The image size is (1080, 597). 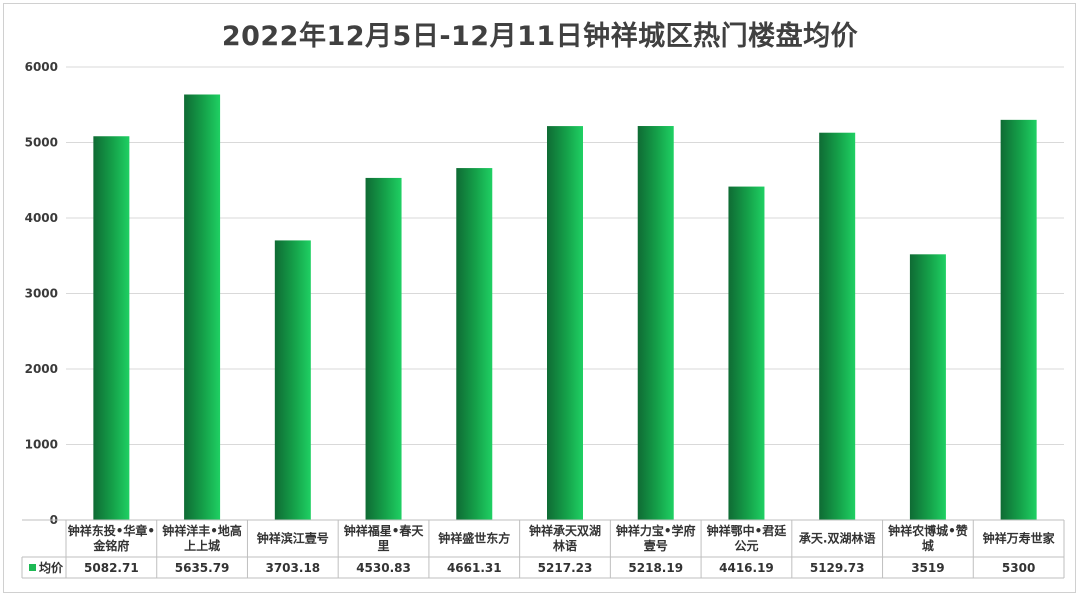 What do you see at coordinates (41, 294) in the screenshot?
I see `y-tick-label: 3000` at bounding box center [41, 294].